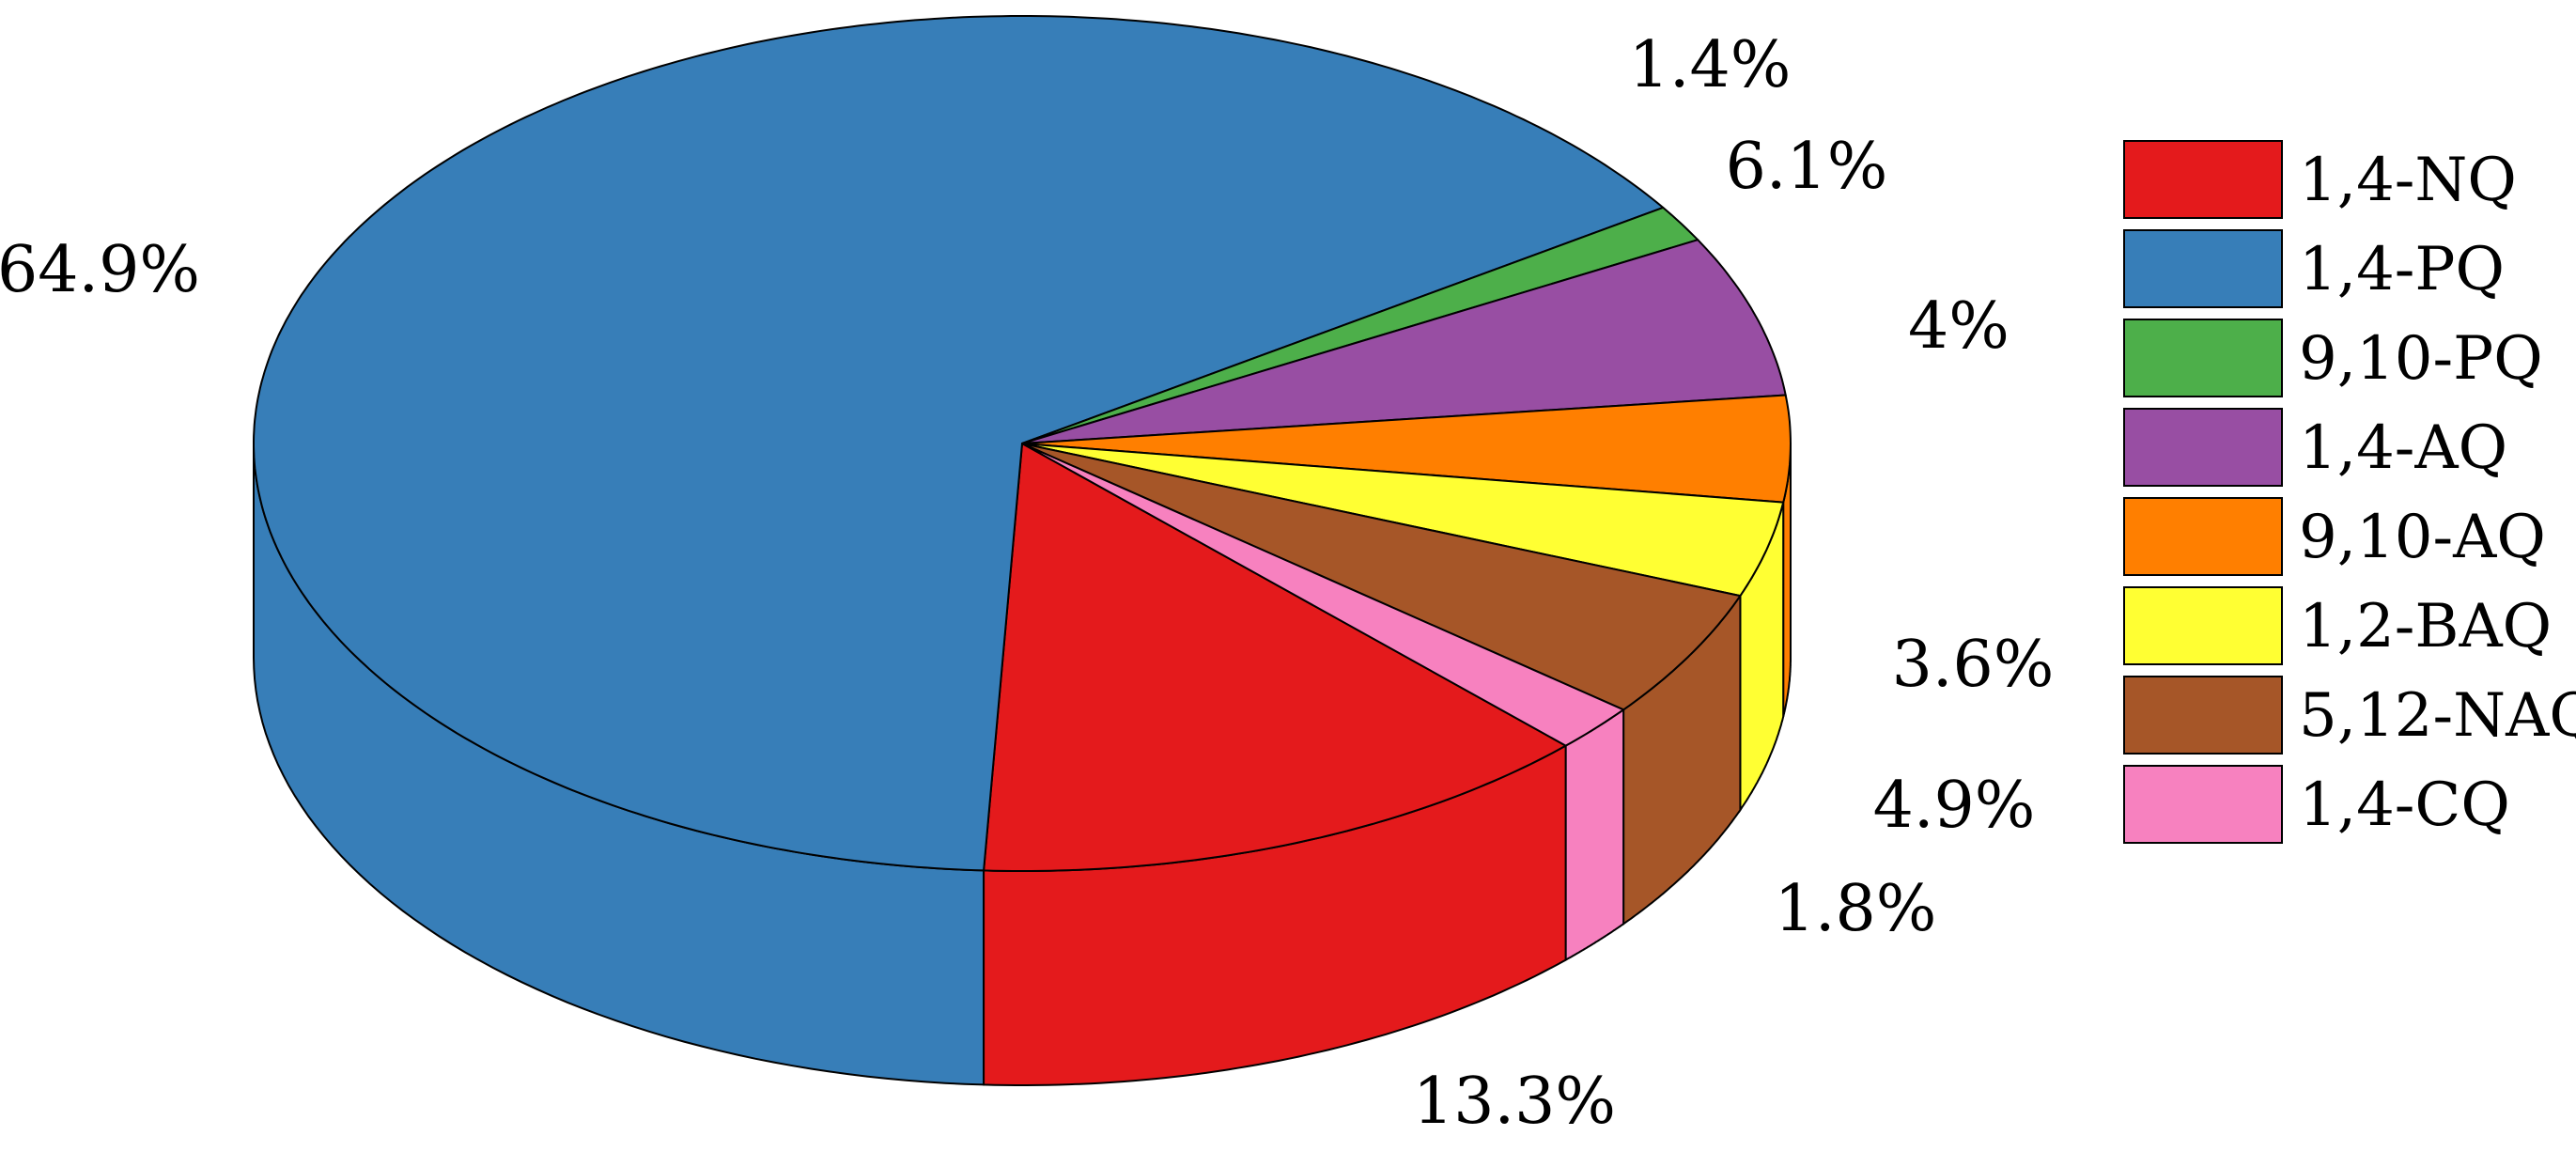 Image resolution: width=2576 pixels, height=1167 pixels. Describe the element at coordinates (2203, 716) in the screenshot. I see `legend-swatch-5,12-NAQ` at that location.